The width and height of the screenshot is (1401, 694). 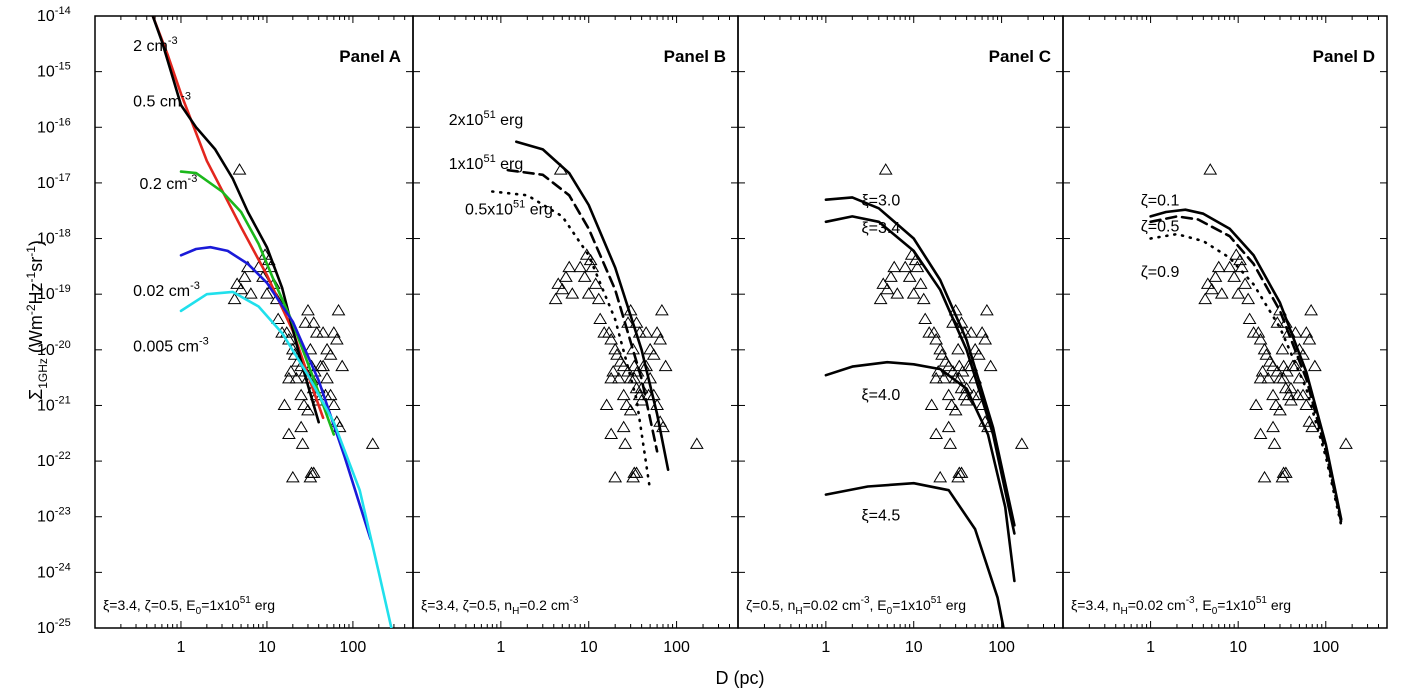 What do you see at coordinates (54, 126) in the screenshot?
I see `y-tick-label: 10-16` at bounding box center [54, 126].